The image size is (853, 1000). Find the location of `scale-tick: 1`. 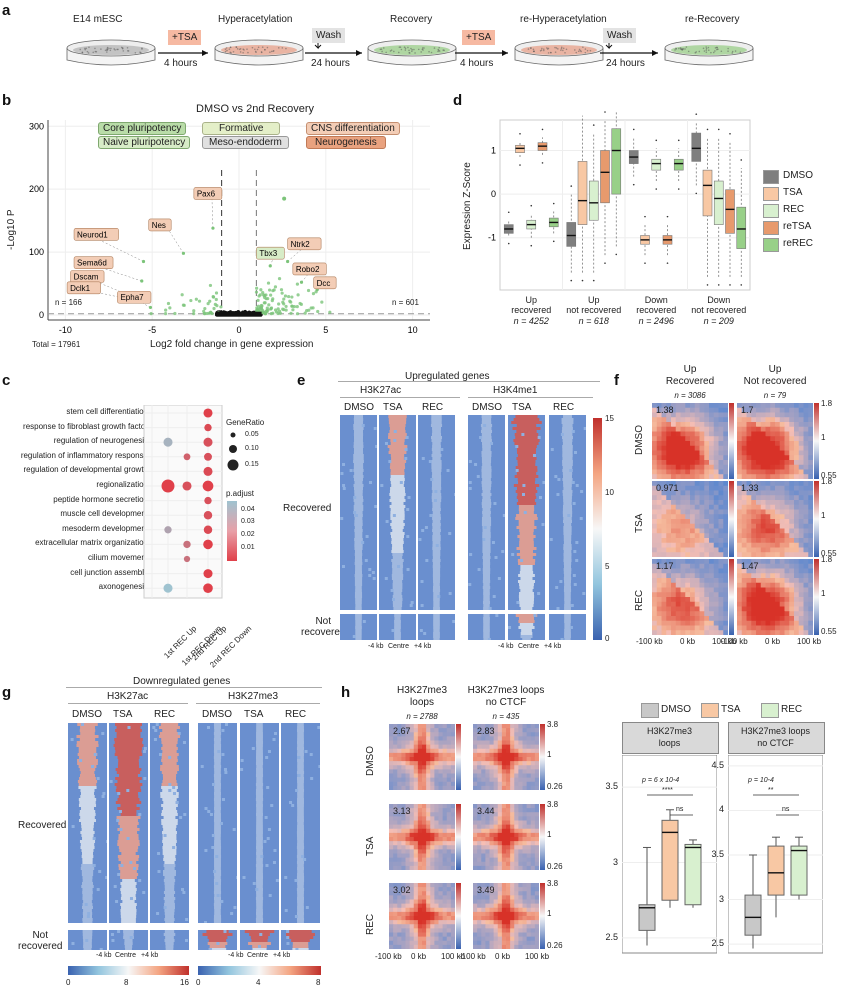

scale-tick: 1 is located at coordinates (823, 593).